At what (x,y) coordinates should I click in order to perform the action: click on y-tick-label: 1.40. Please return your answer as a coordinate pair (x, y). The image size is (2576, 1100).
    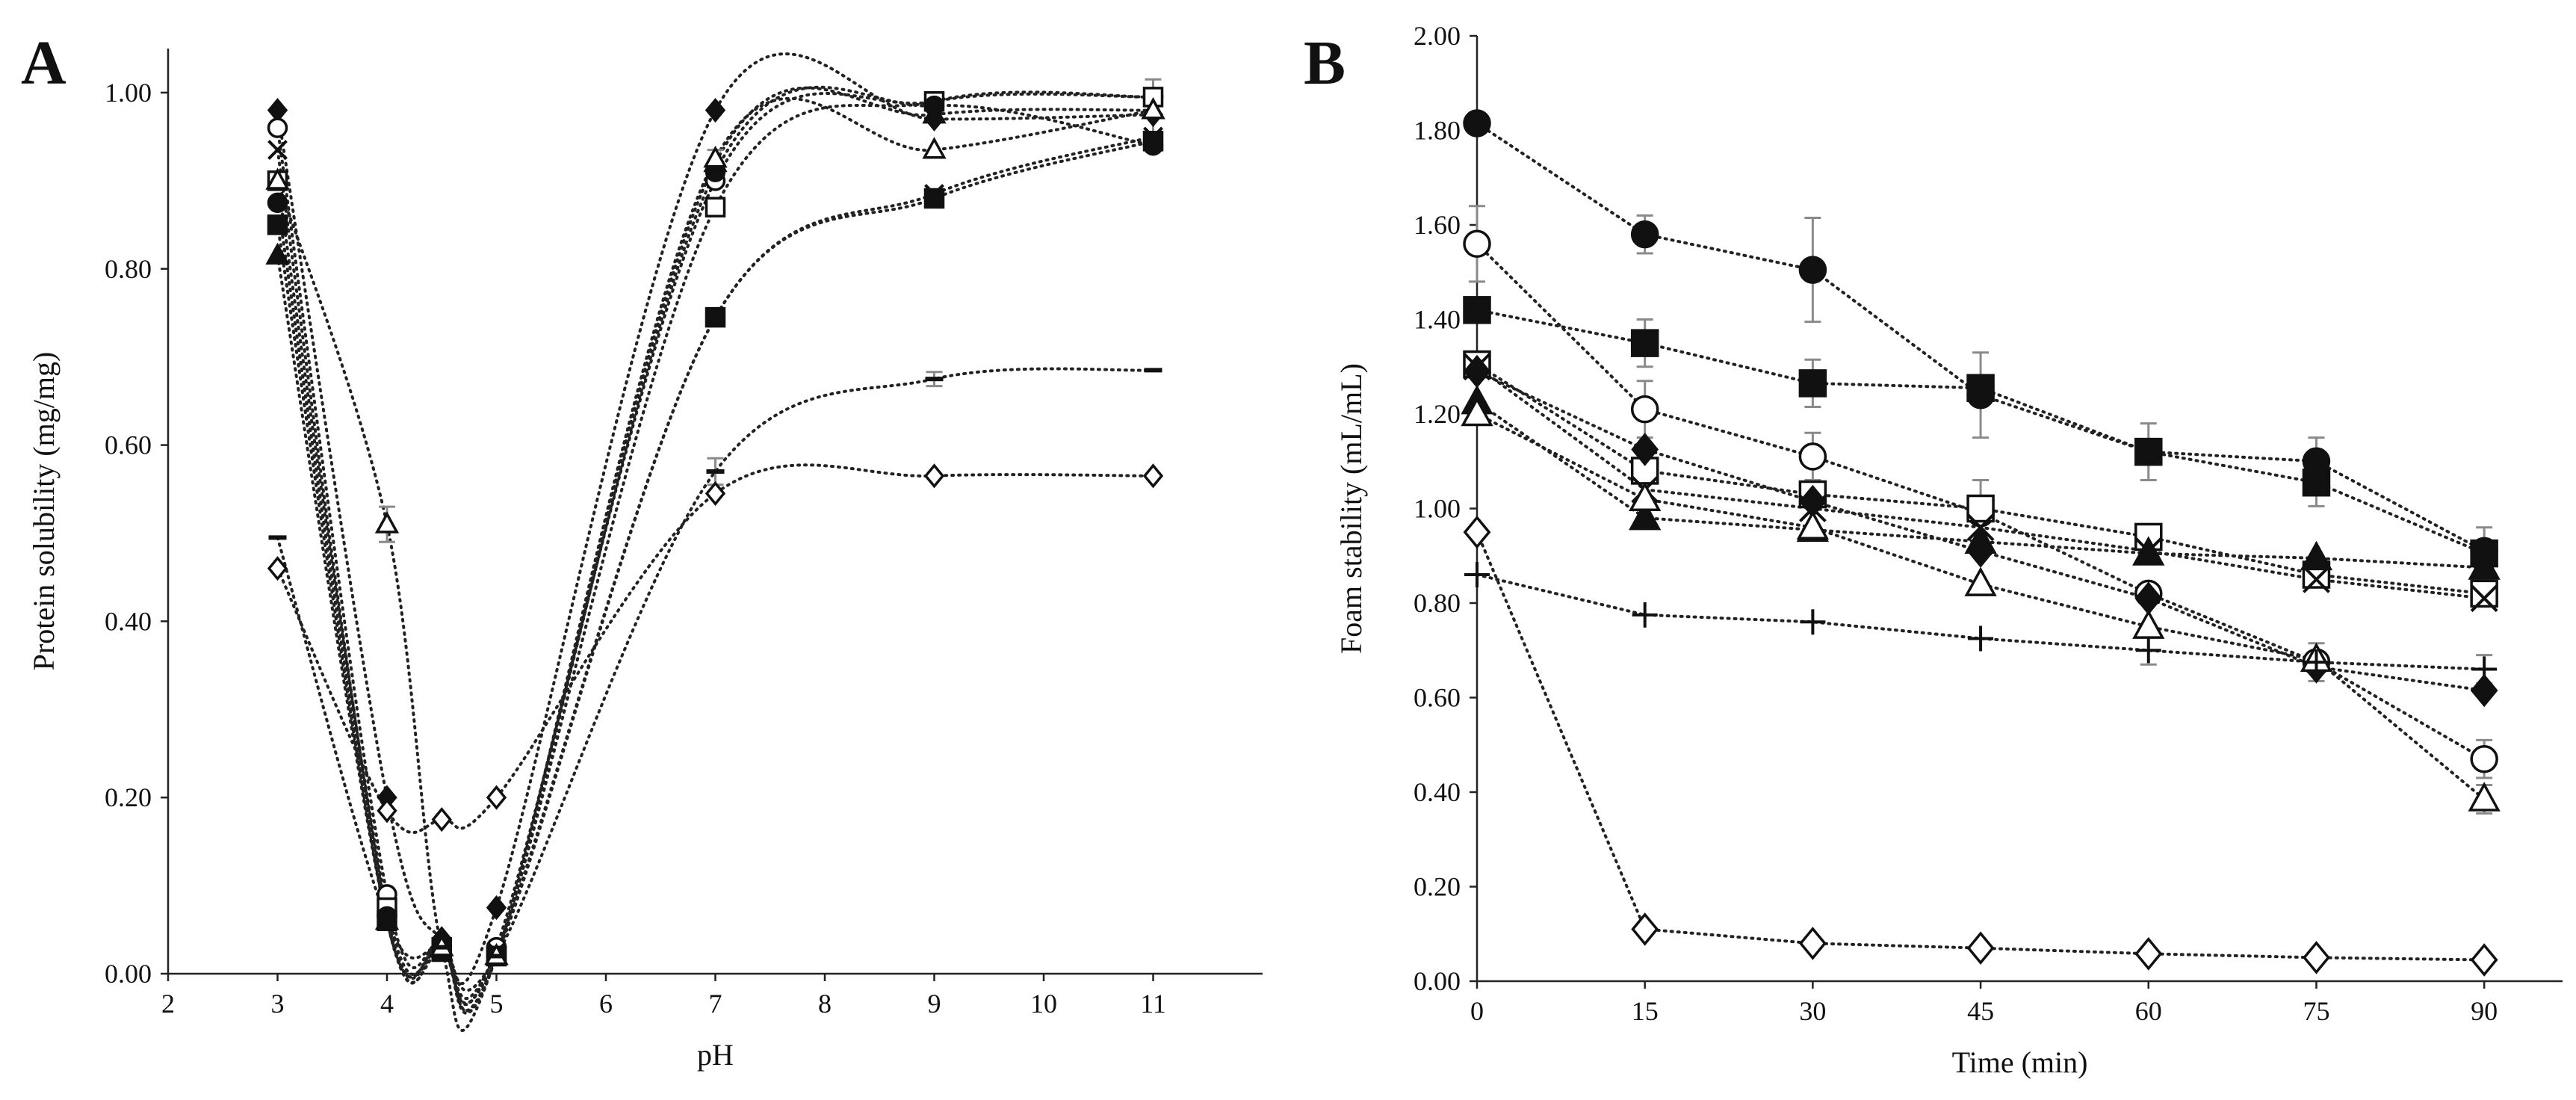
    Looking at the image, I should click on (1437, 320).